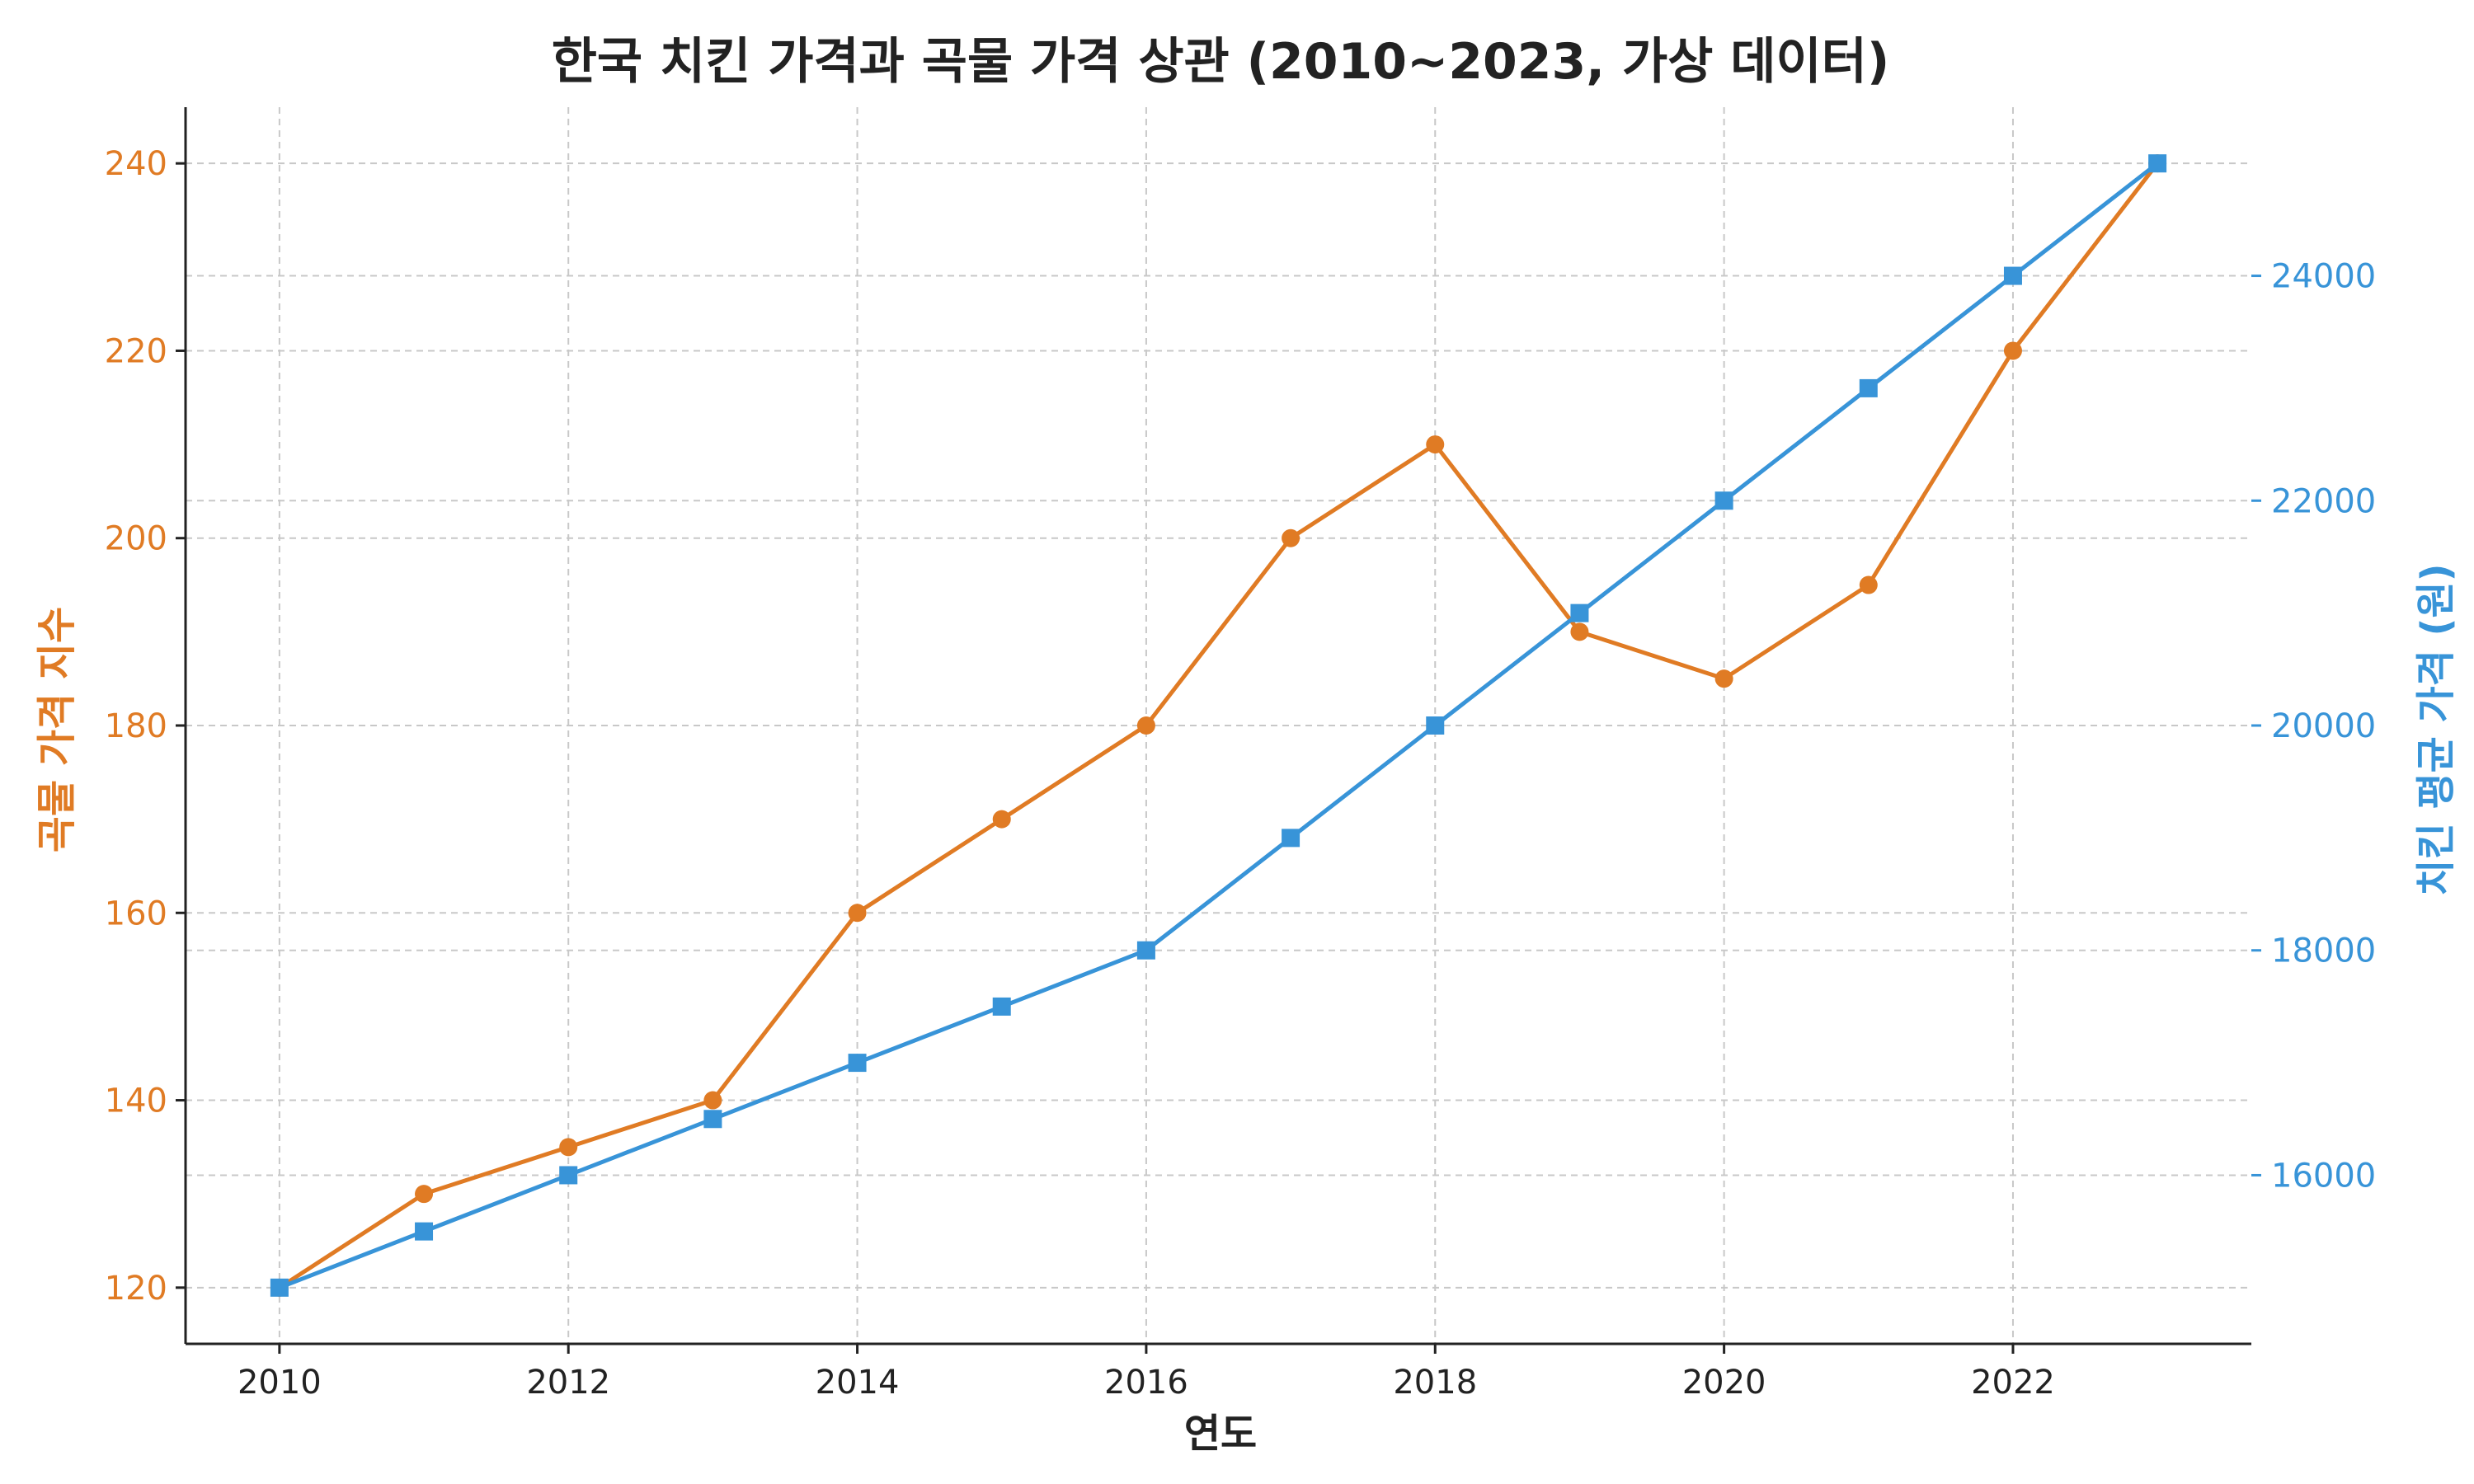 The image size is (2474, 1484). Describe the element at coordinates (136, 351) in the screenshot. I see `y-left-tick-label: 220` at that location.